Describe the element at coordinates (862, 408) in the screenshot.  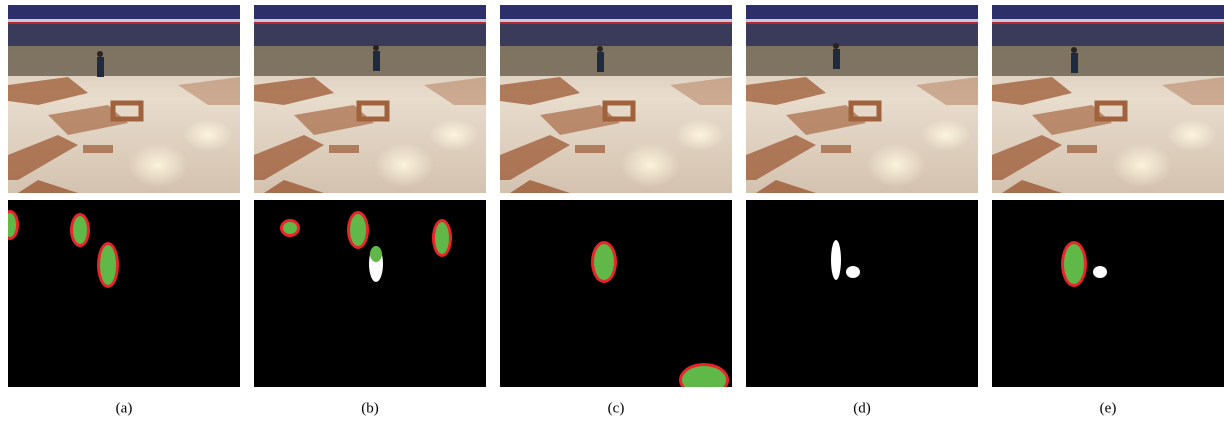
I see `panel-caption: (d)` at that location.